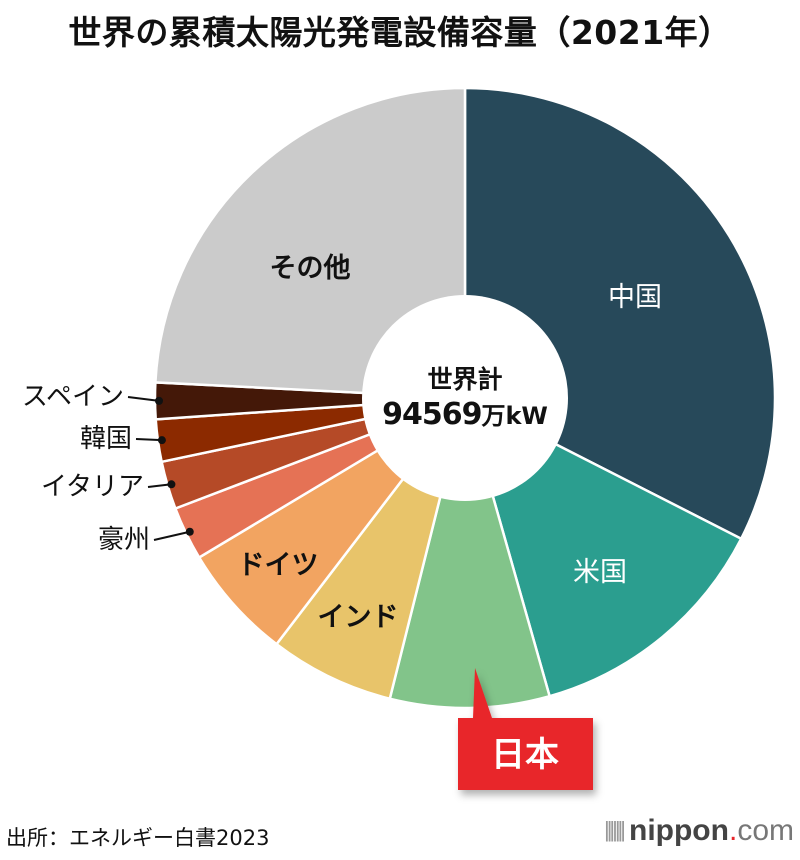  What do you see at coordinates (464, 379) in the screenshot?
I see `center-label: 世界計` at bounding box center [464, 379].